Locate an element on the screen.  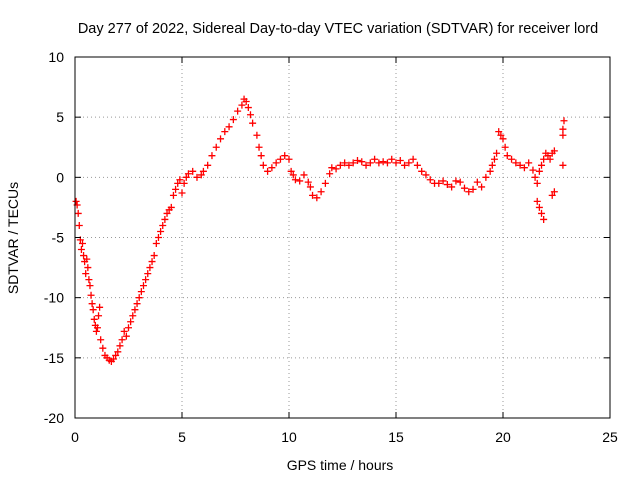
x-tick-label: 25 is located at coordinates (610, 437).